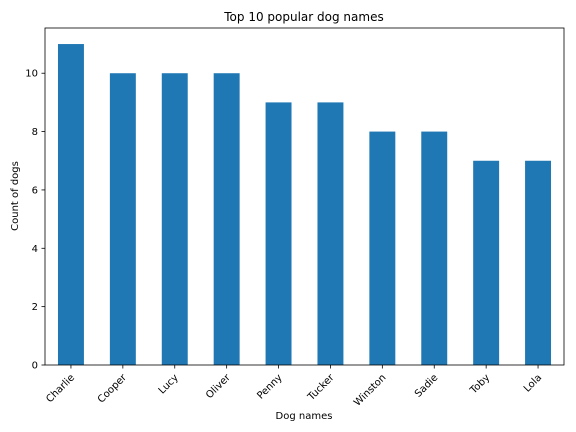 The image size is (576, 432). I want to click on bar-tucker, so click(330, 234).